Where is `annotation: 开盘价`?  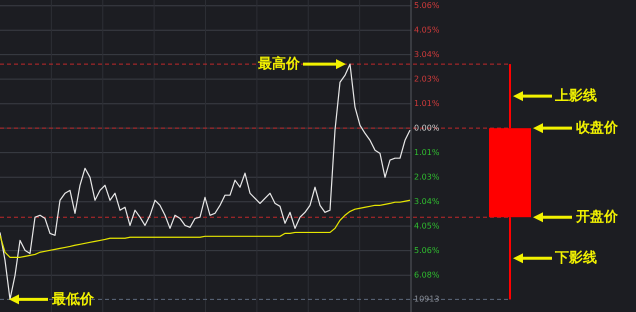 annotation: 开盘价 is located at coordinates (597, 217).